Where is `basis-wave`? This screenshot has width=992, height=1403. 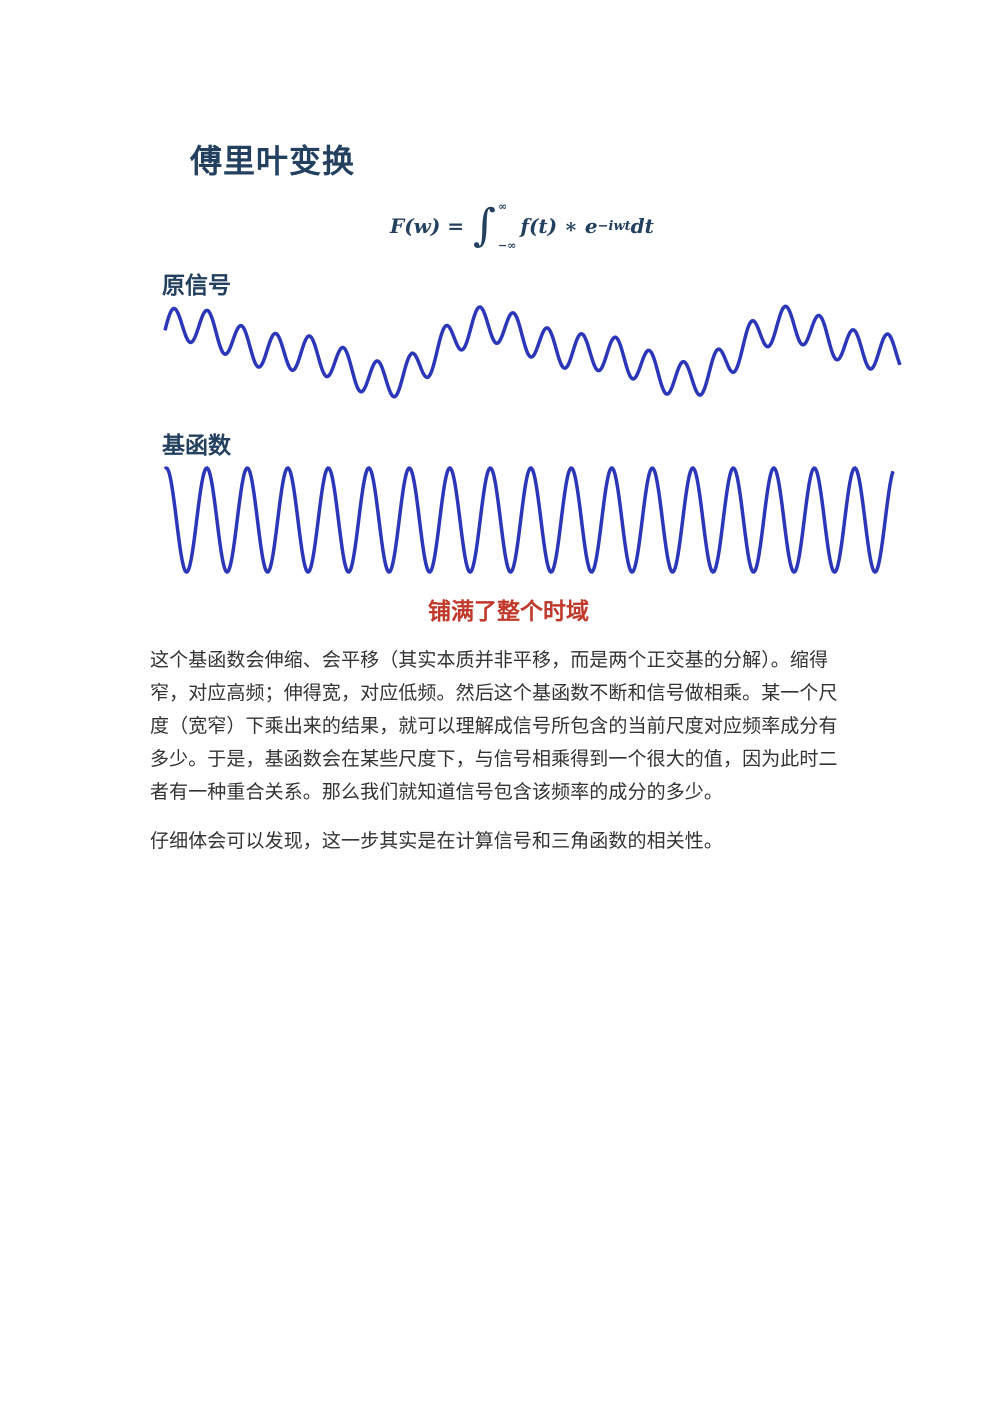 basis-wave is located at coordinates (529, 520).